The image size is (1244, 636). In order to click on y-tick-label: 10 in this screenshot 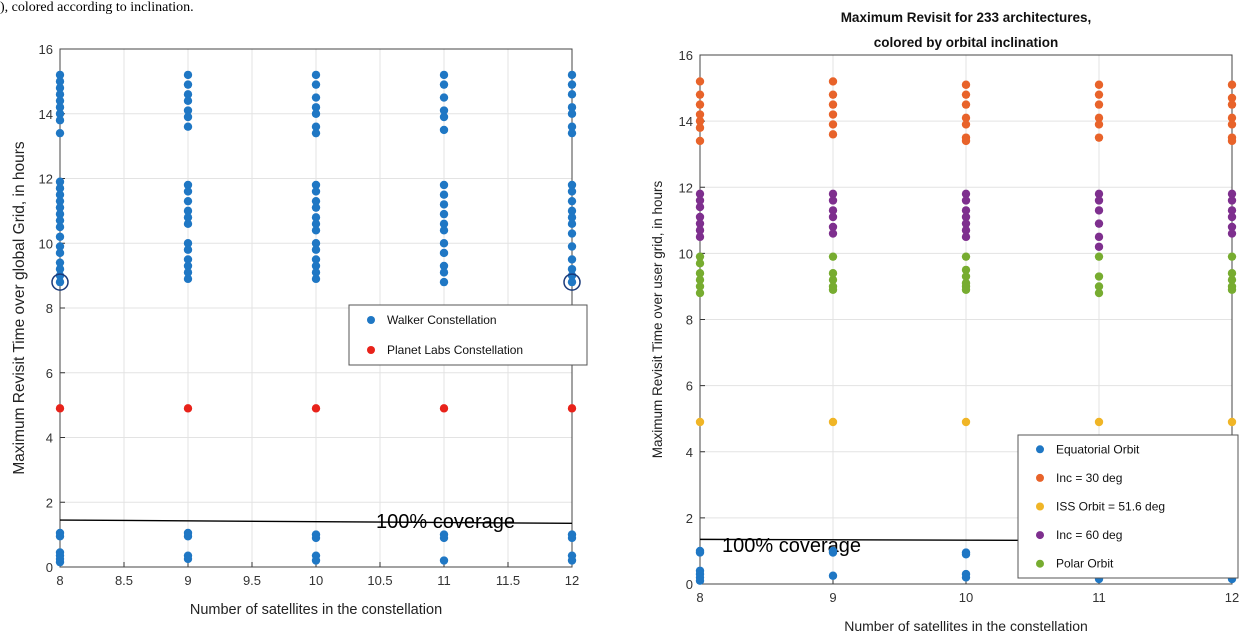, I will do `click(46, 243)`.